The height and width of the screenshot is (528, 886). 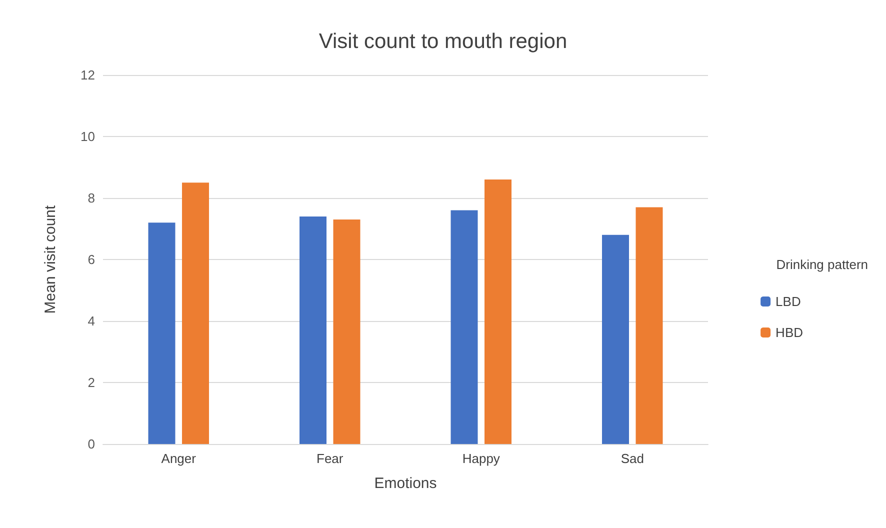 I want to click on y-tick-label: 0, so click(x=91, y=444).